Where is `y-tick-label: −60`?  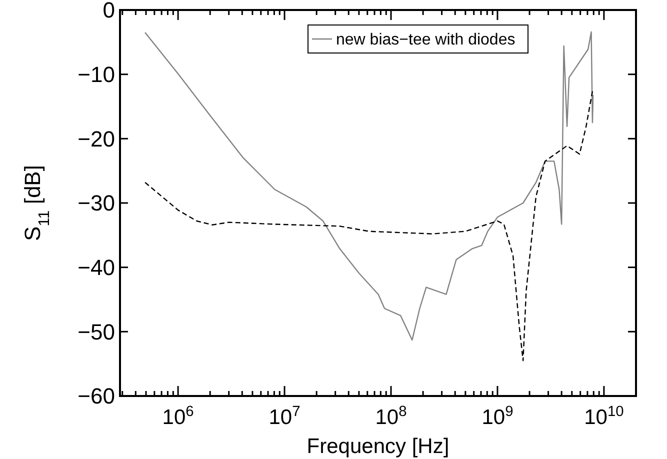 y-tick-label: −60 is located at coordinates (96, 396).